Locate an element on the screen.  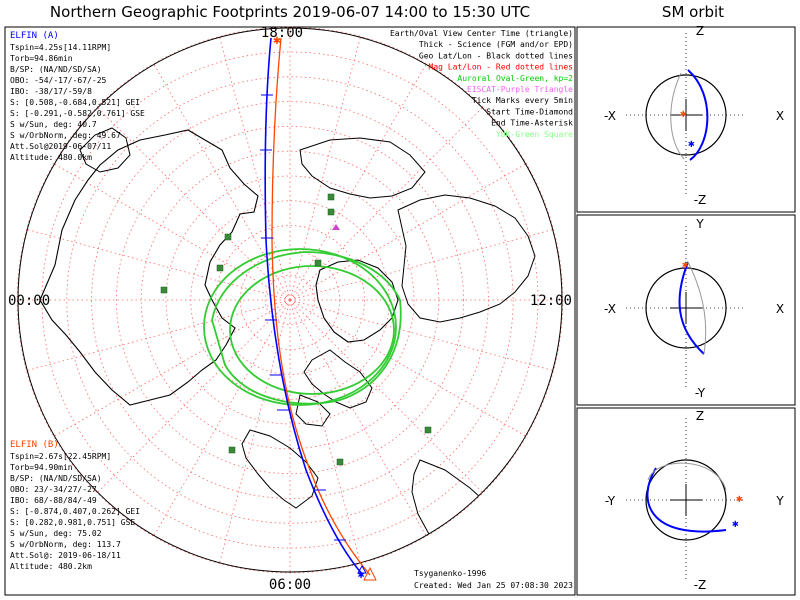
probe-info-line: Torb=94.90min is located at coordinates (41, 467).